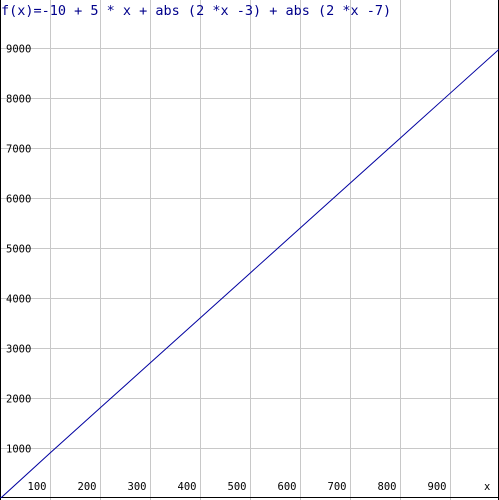 The image size is (499, 500). I want to click on y-tick-label: 5000, so click(18, 250).